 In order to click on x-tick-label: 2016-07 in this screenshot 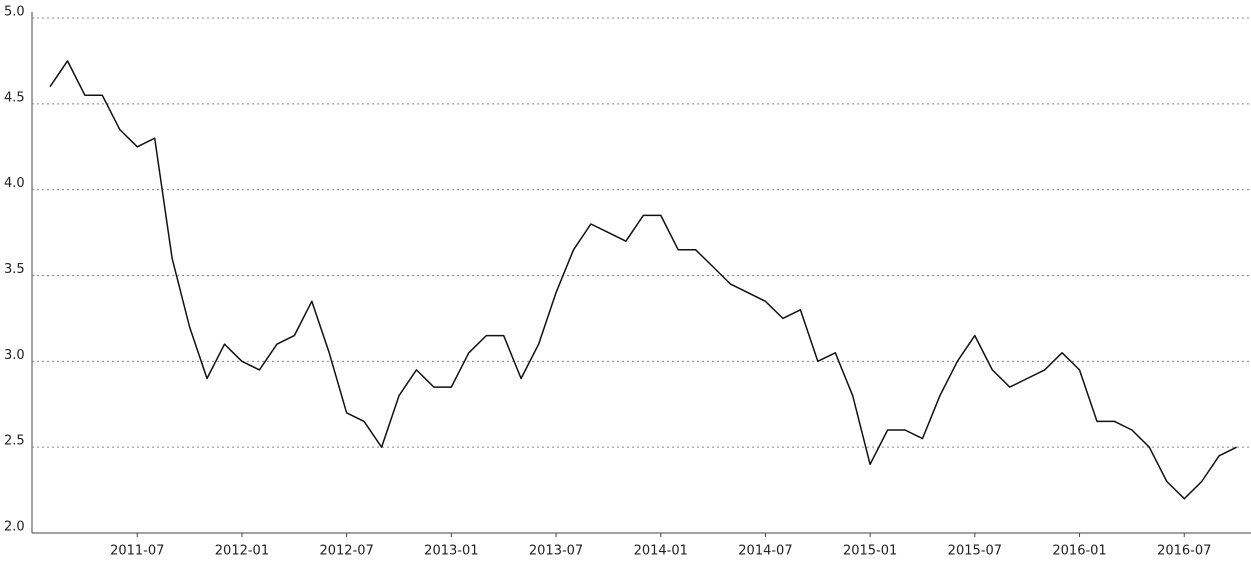, I will do `click(1184, 551)`.